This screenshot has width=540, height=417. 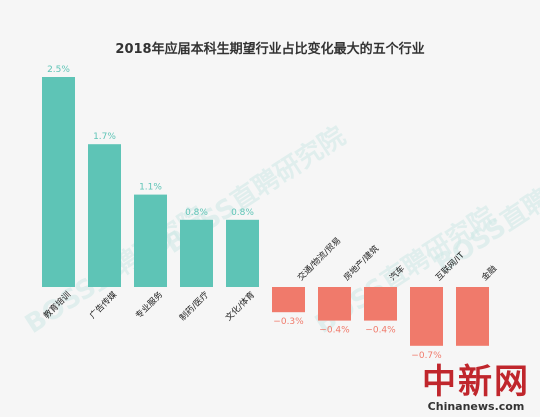 I want to click on value-label-3: 0.8%, so click(x=196, y=213).